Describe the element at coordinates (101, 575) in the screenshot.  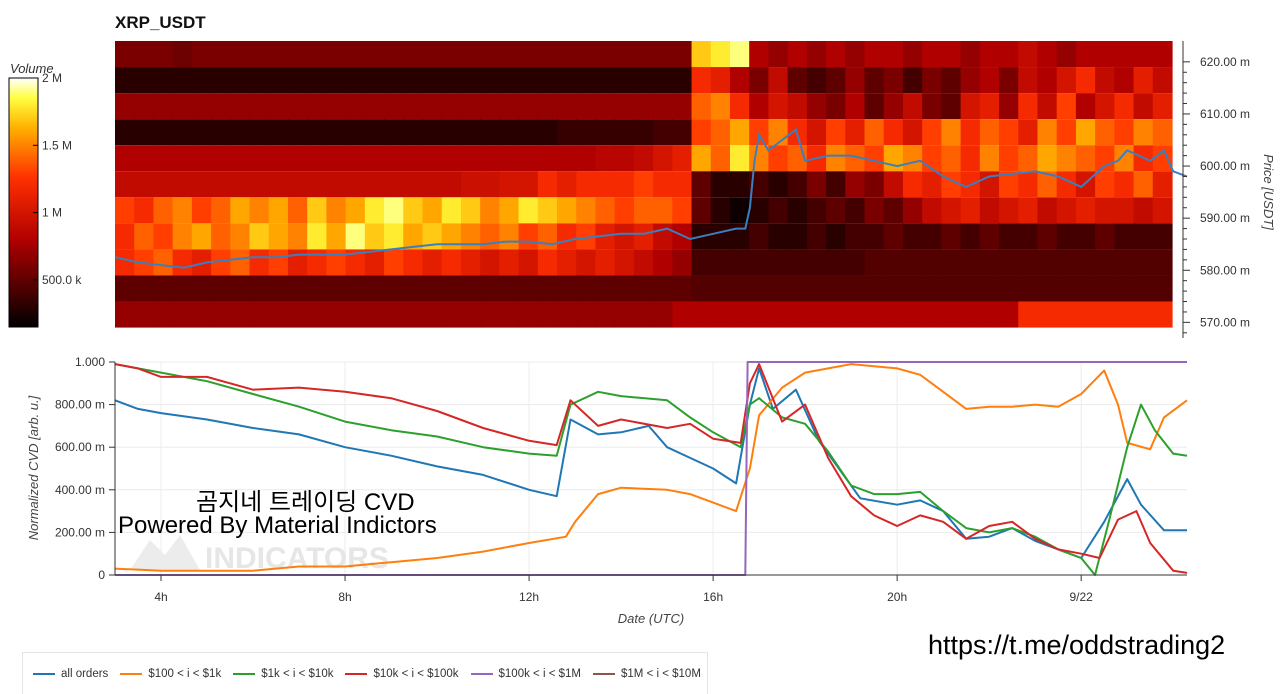
I see `cvd-y-tick-label: 0` at that location.